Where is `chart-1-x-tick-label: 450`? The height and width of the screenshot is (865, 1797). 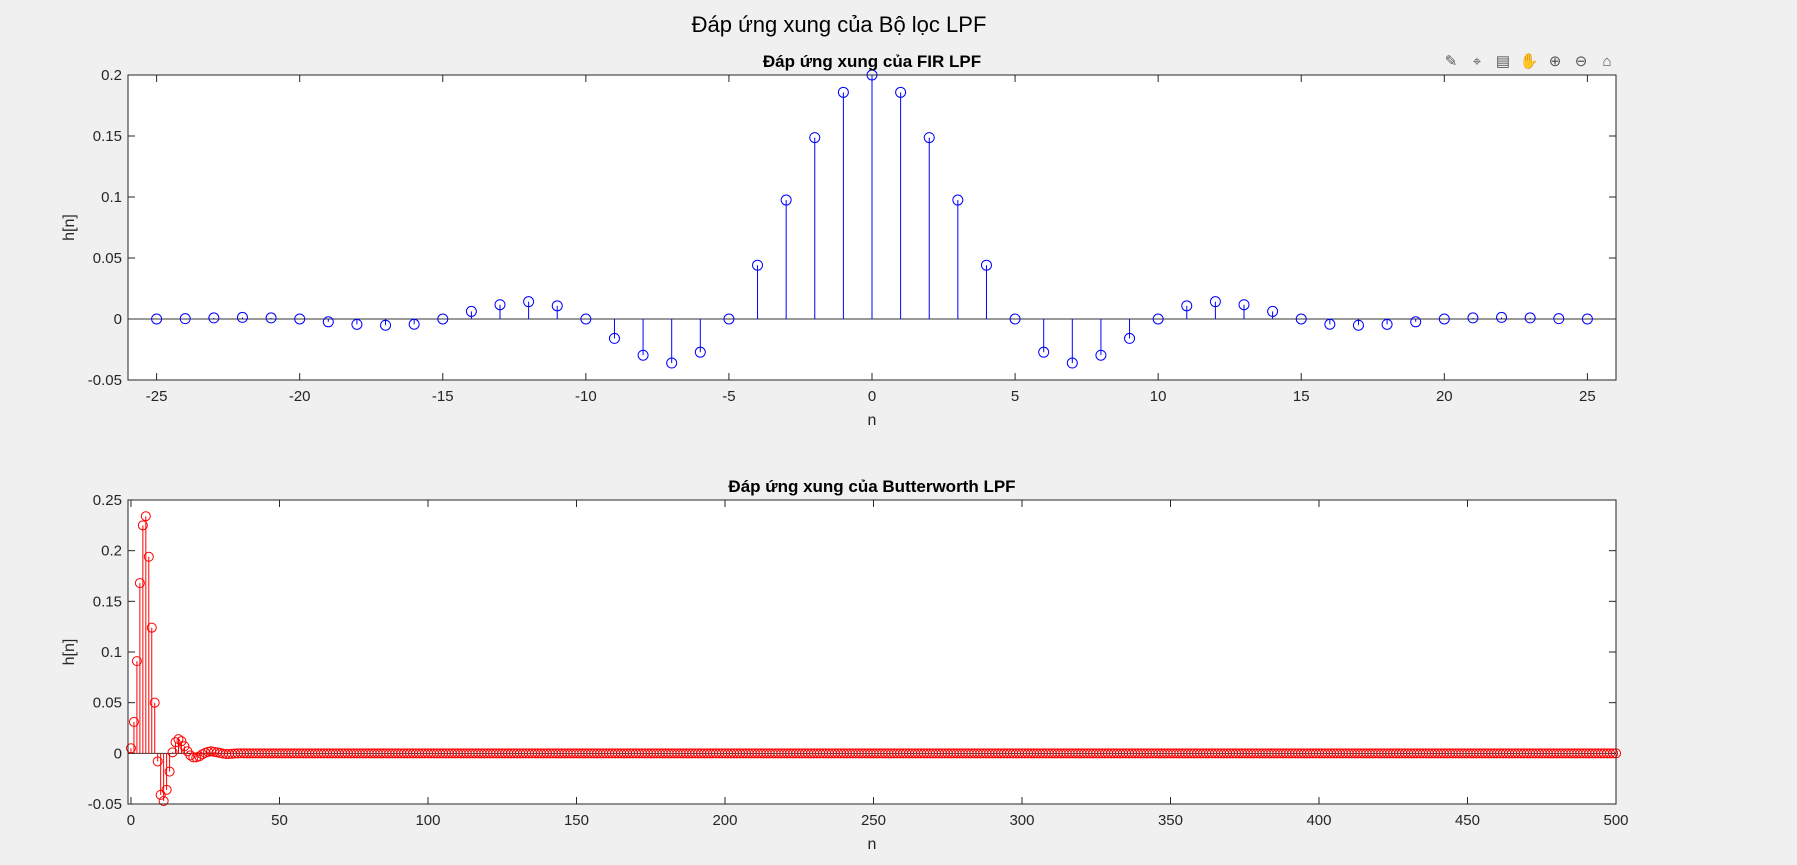 chart-1-x-tick-label: 450 is located at coordinates (1467, 820).